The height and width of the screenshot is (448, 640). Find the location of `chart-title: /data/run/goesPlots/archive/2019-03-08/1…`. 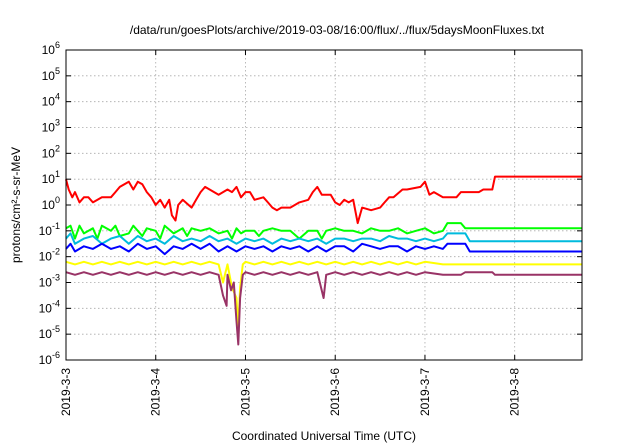

chart-title: /data/run/goesPlots/archive/2019-03-08/1… is located at coordinates (337, 30).